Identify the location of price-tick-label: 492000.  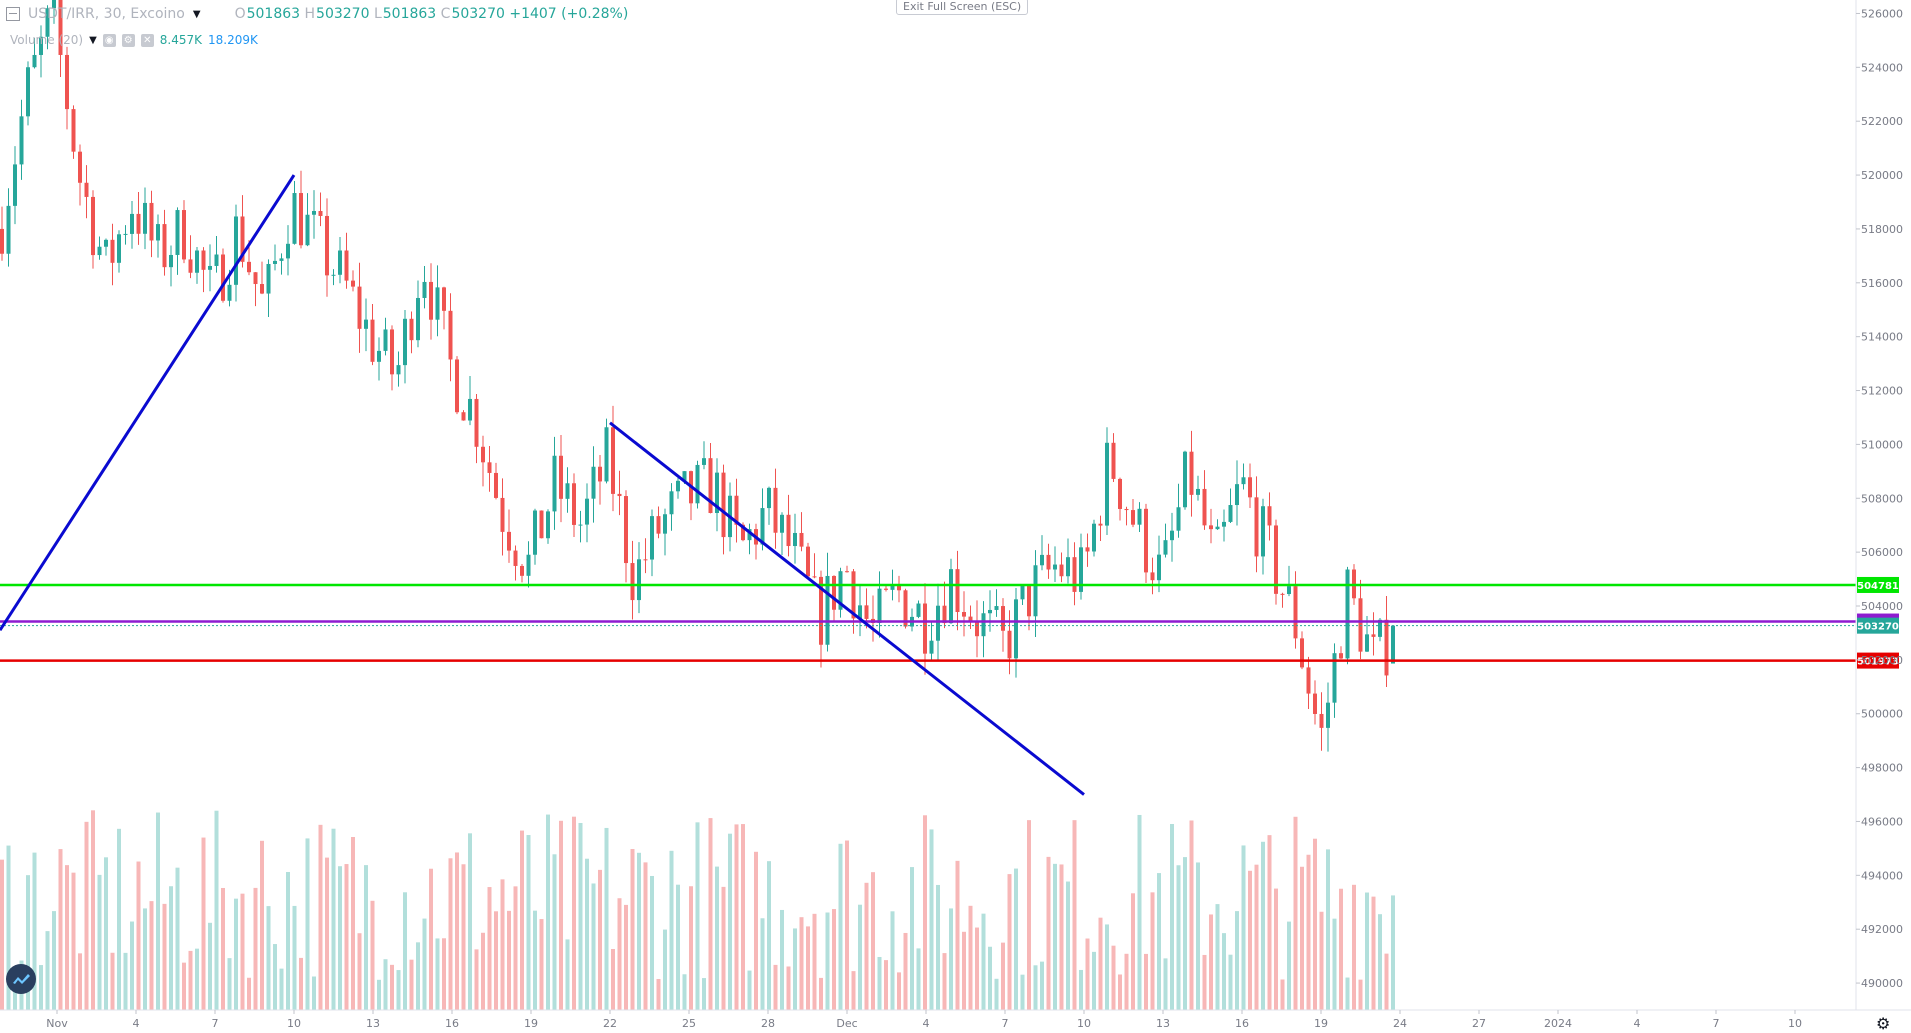
(1882, 929).